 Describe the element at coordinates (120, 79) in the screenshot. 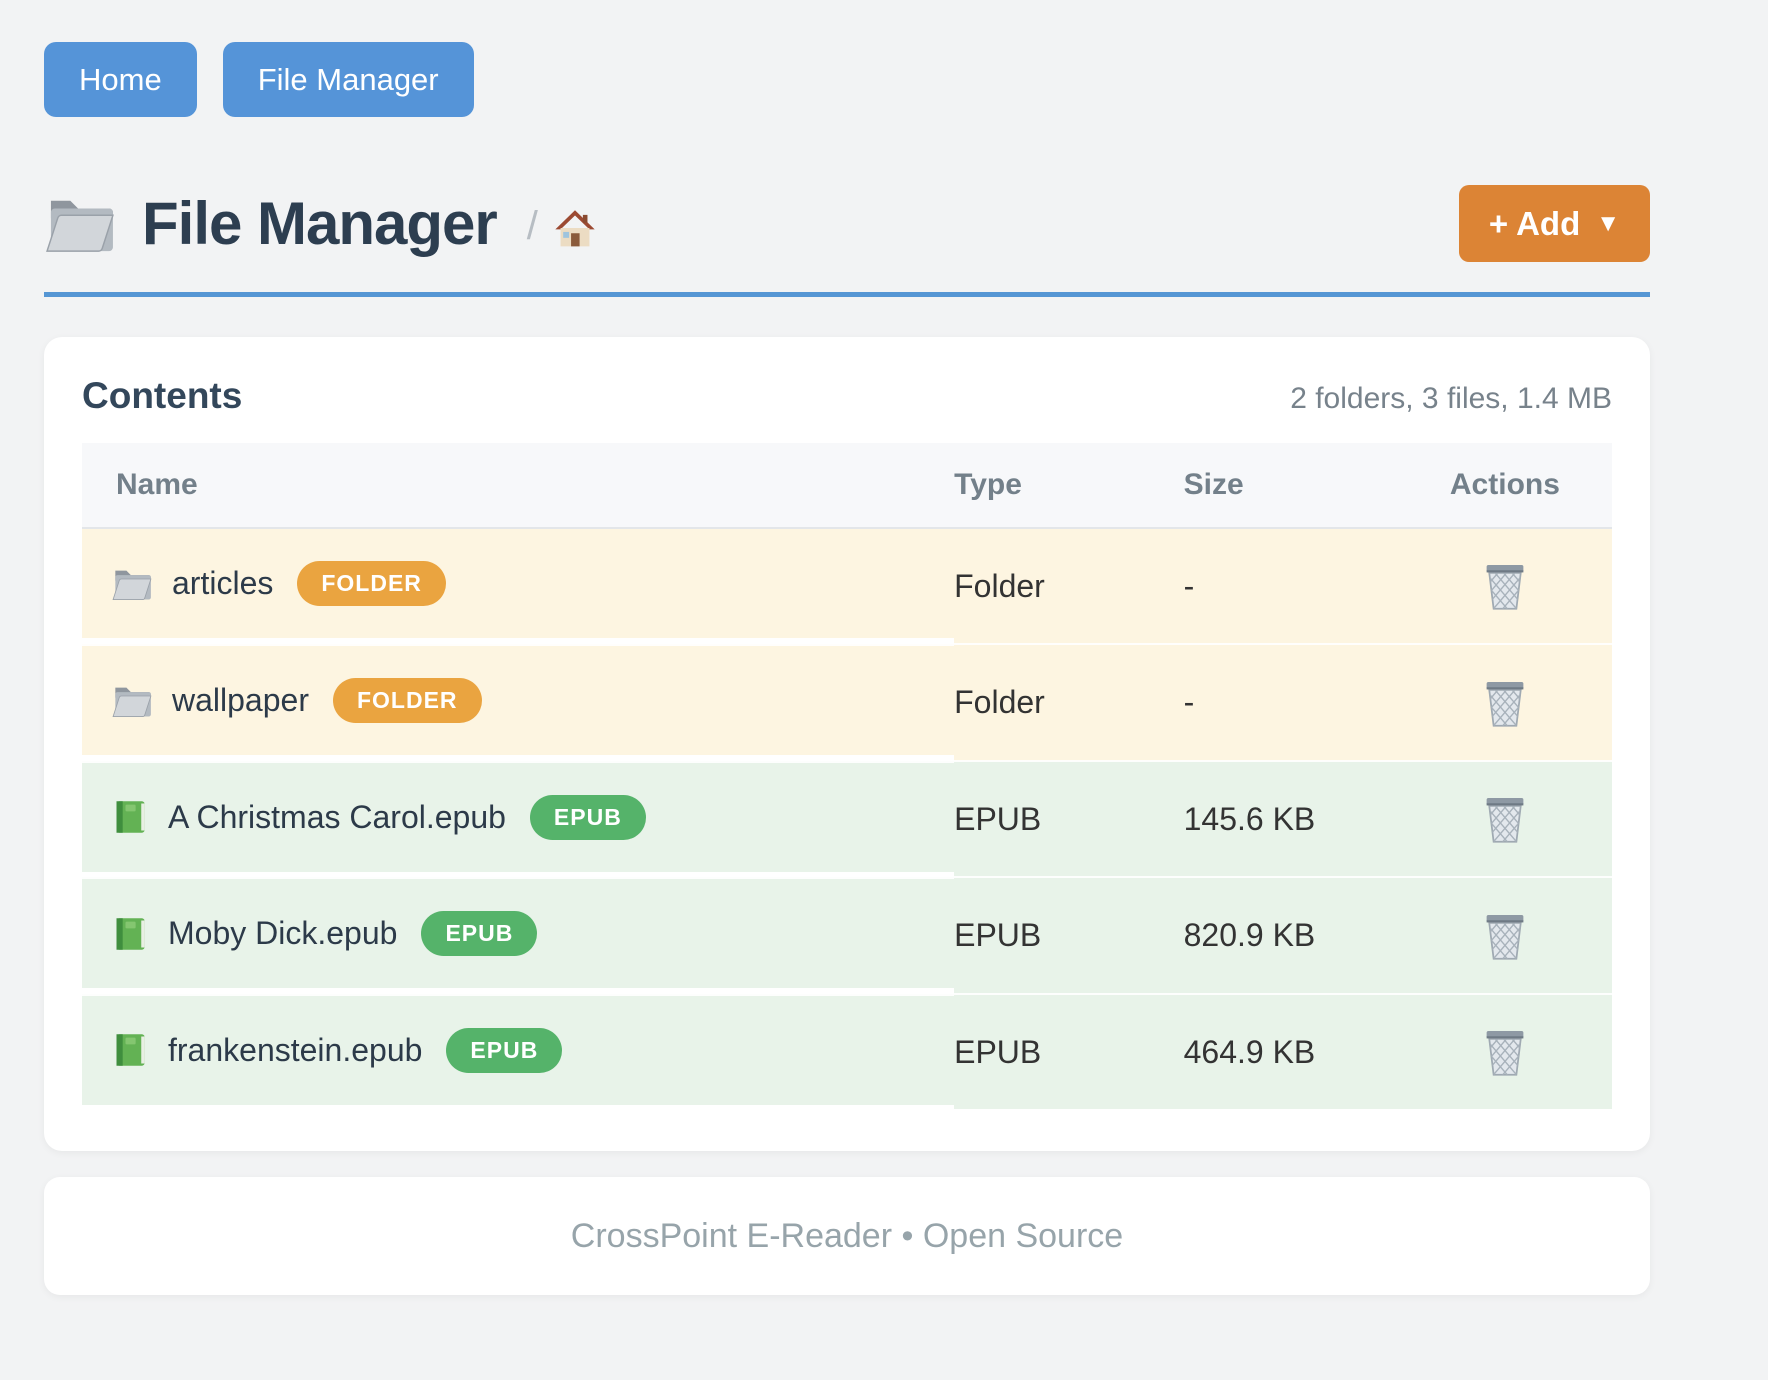

I see `home-button: Home` at that location.